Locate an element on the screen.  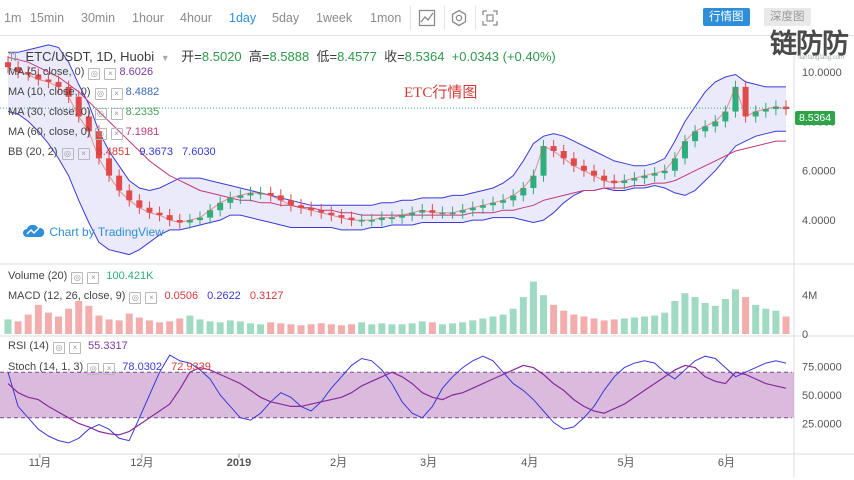
settings-icon is located at coordinates (459, 18).